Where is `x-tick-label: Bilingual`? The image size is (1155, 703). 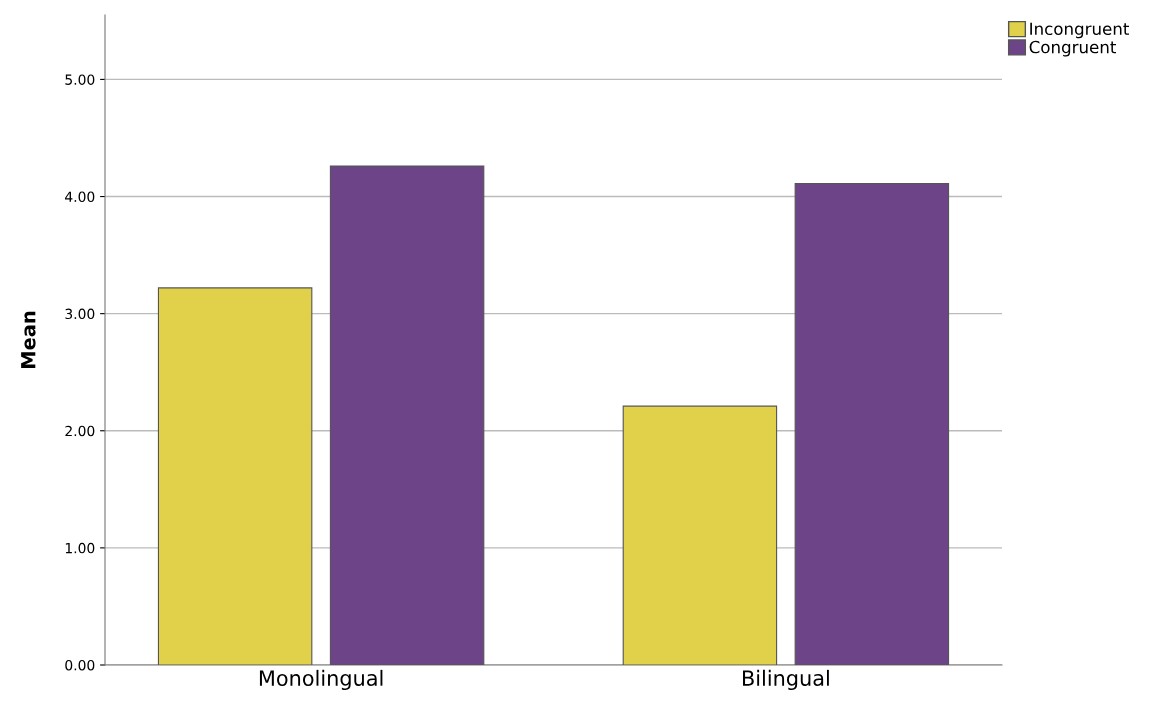
x-tick-label: Bilingual is located at coordinates (786, 680).